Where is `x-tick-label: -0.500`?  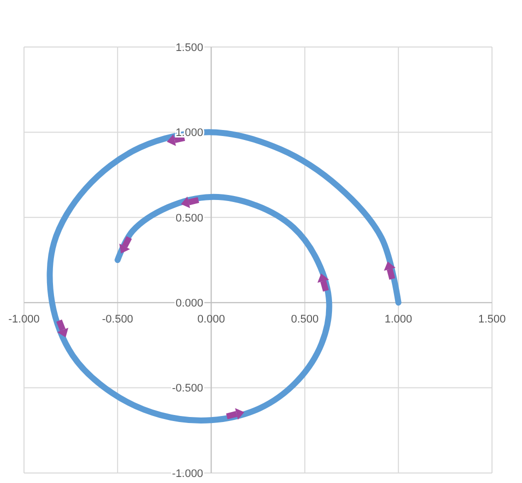 x-tick-label: -0.500 is located at coordinates (118, 320).